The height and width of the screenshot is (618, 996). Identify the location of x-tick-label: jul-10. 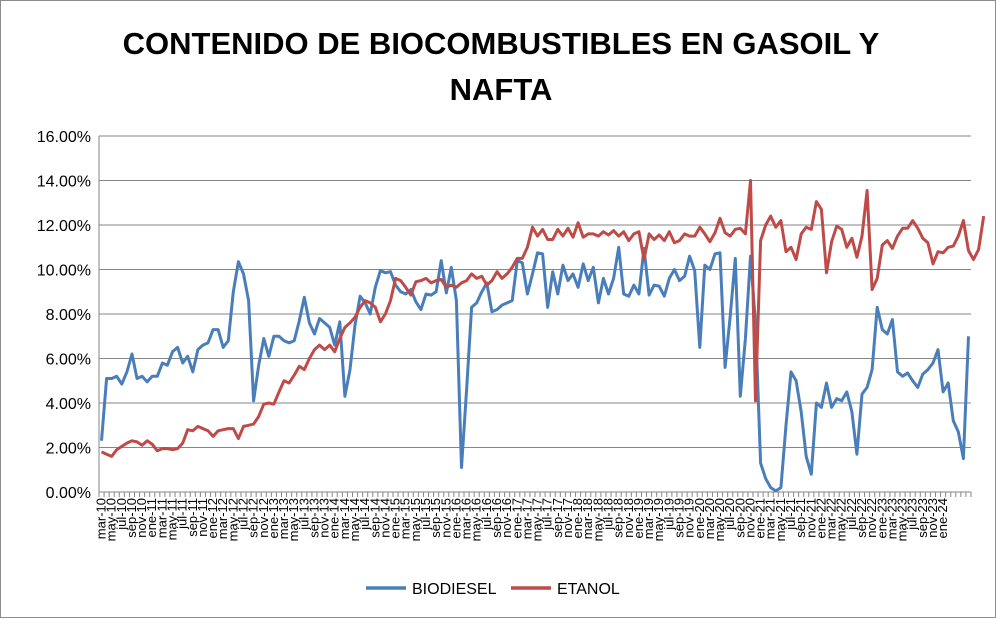
(121, 514).